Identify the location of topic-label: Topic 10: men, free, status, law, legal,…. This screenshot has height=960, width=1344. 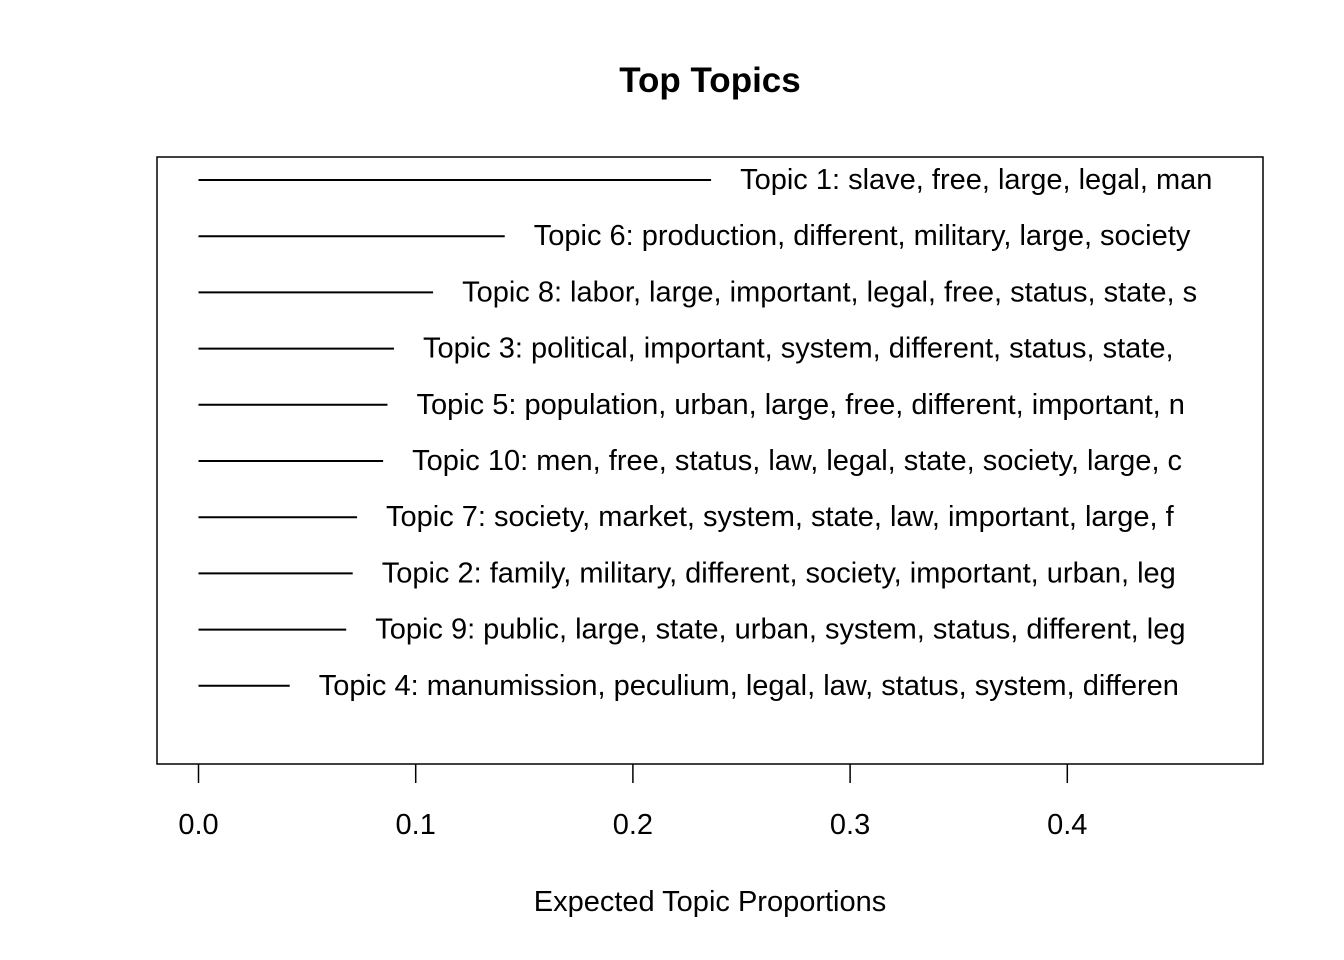
(797, 461).